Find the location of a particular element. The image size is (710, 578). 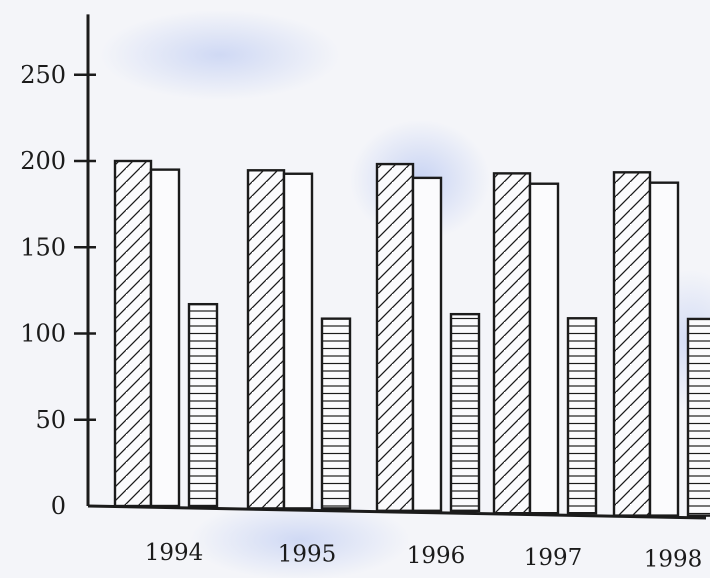

x-tick-label-1996: 1996 is located at coordinates (436, 556).